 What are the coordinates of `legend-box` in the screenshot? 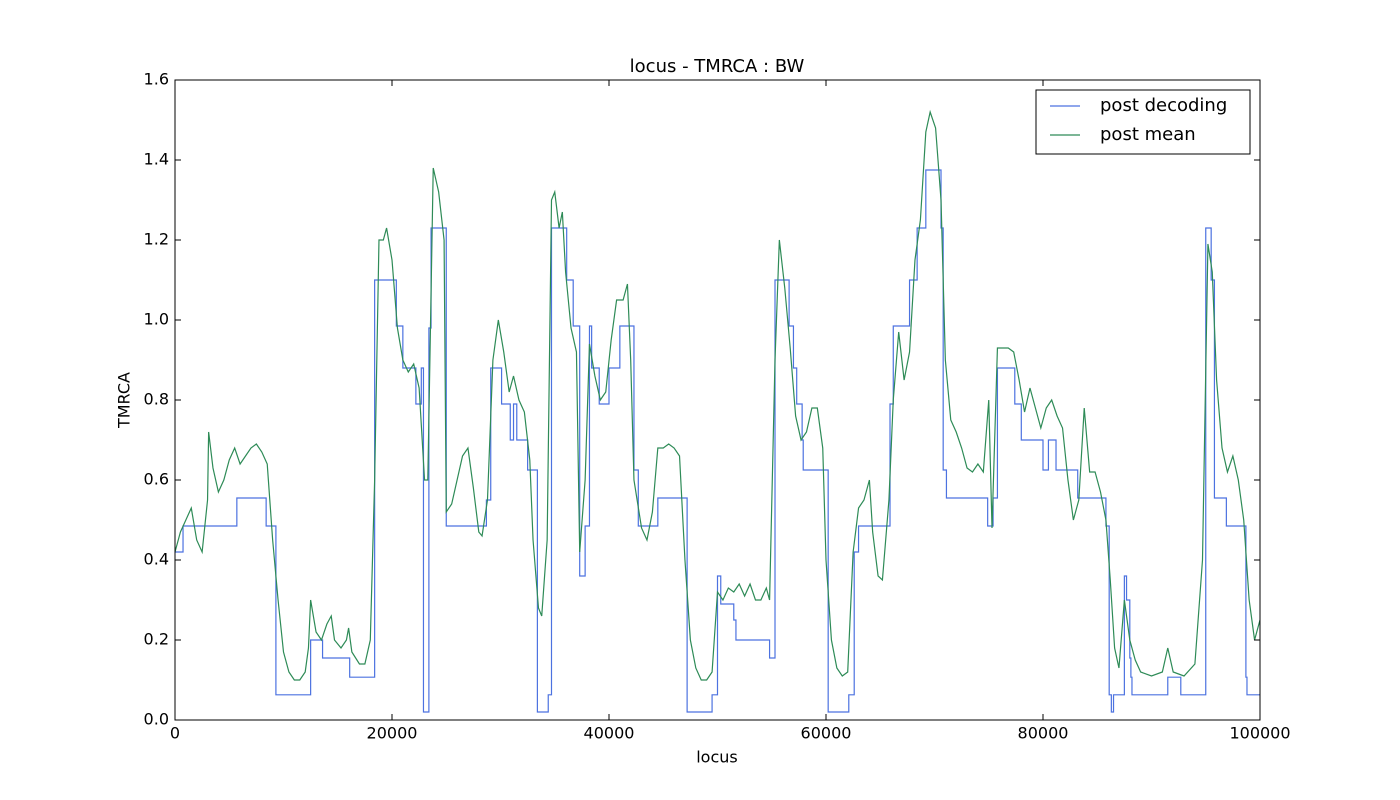 It's located at (1143, 122).